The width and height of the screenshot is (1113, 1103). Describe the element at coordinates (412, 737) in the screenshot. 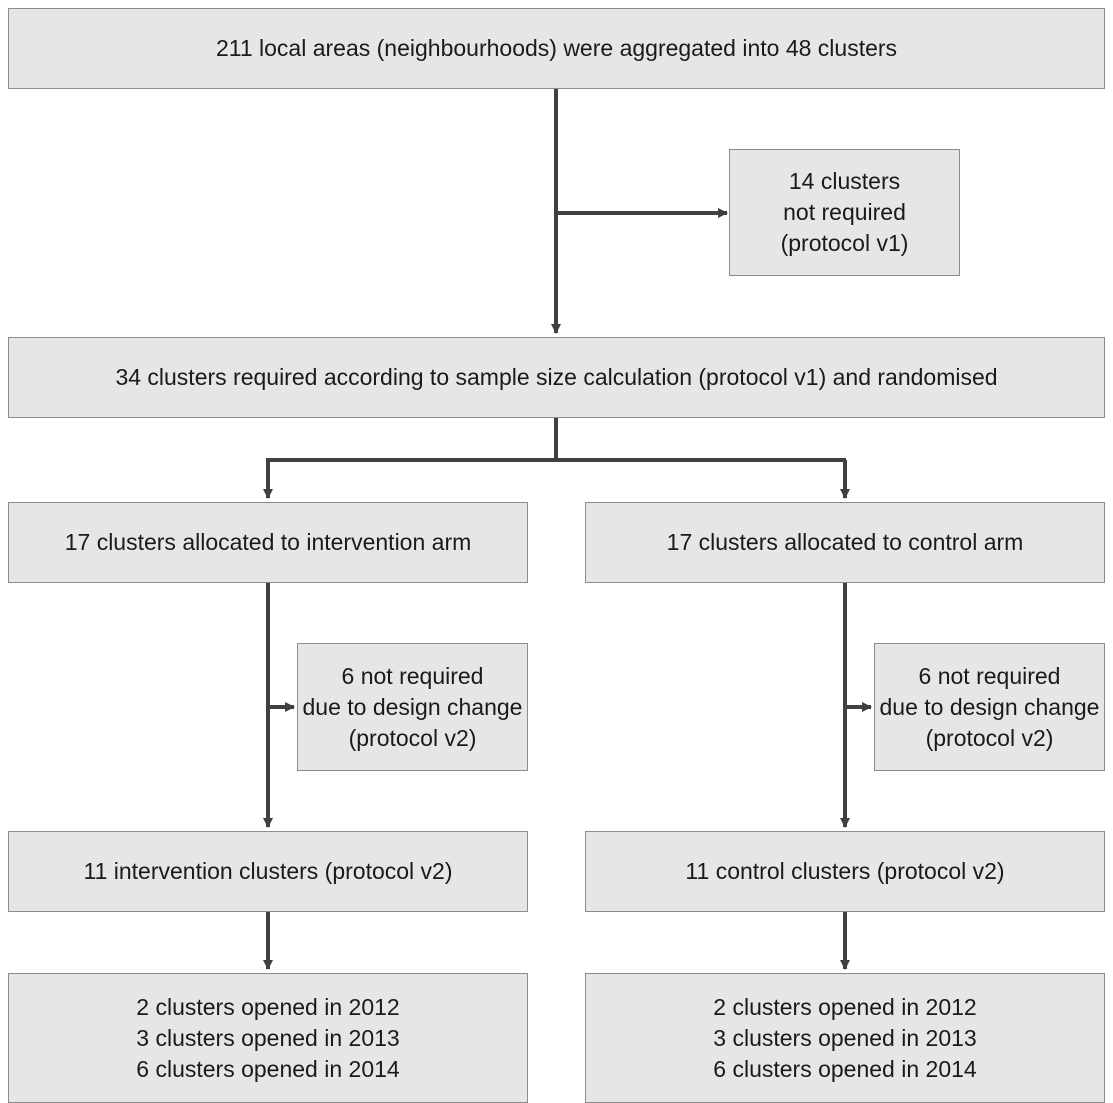

I see `box-intervention-excluded-line-3: (protocol v2)` at that location.